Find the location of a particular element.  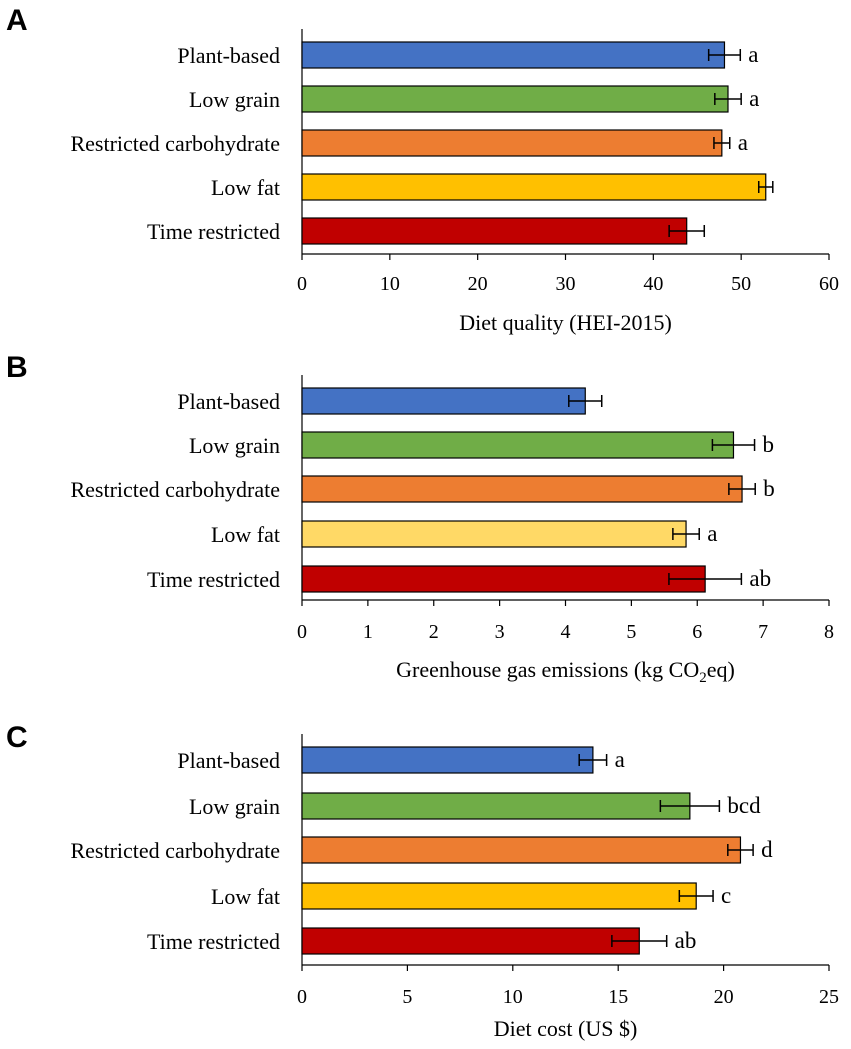

x-axis-title: Diet cost (US $) is located at coordinates (566, 1028).